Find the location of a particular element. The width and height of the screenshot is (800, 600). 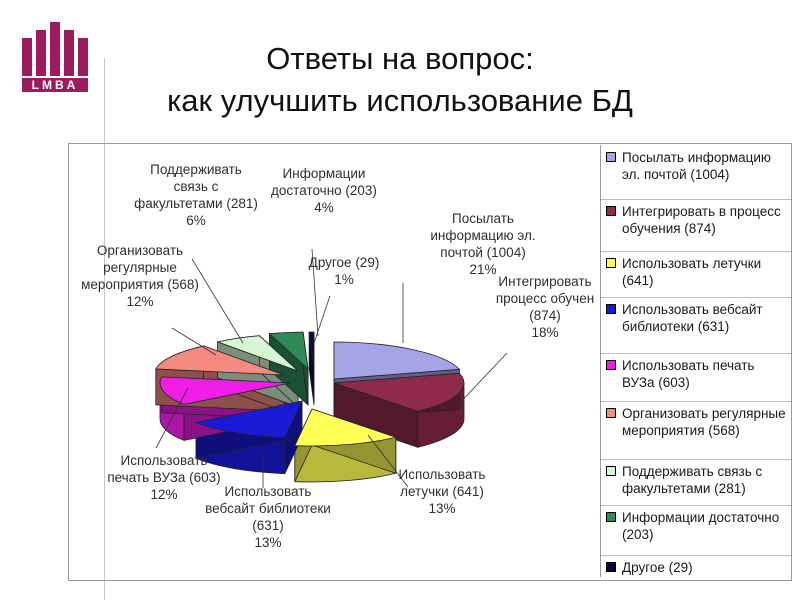

data-label-line: связь с is located at coordinates (196, 186).